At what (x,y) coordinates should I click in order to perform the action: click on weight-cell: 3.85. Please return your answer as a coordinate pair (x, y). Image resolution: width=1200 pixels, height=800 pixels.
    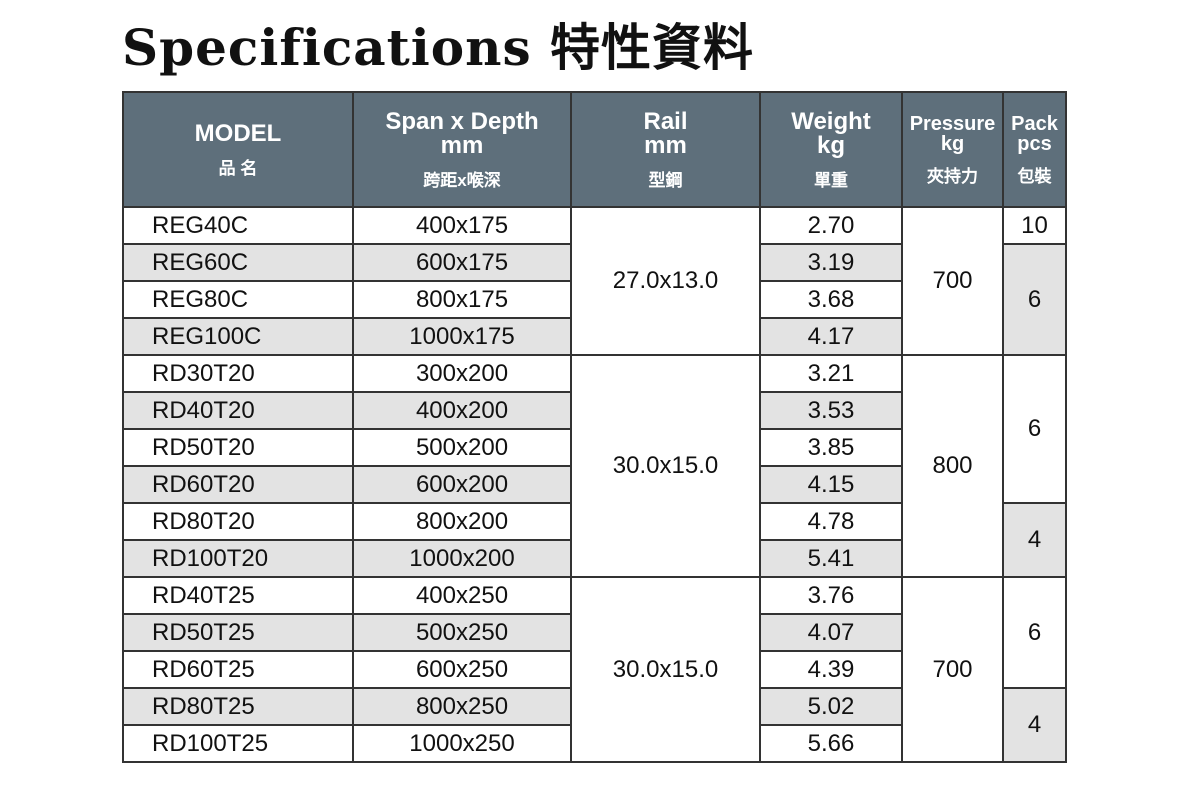
    Looking at the image, I should click on (831, 447).